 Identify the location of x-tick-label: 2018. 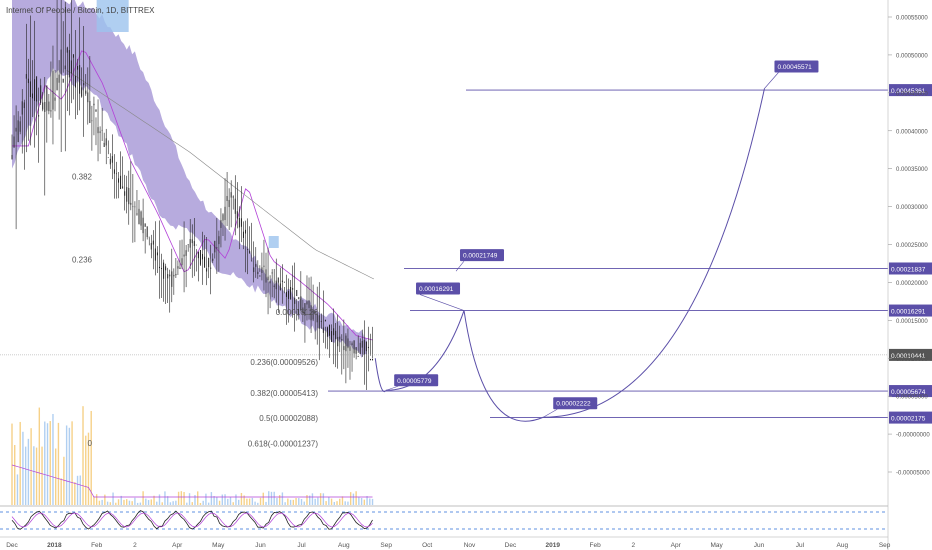
(54, 545).